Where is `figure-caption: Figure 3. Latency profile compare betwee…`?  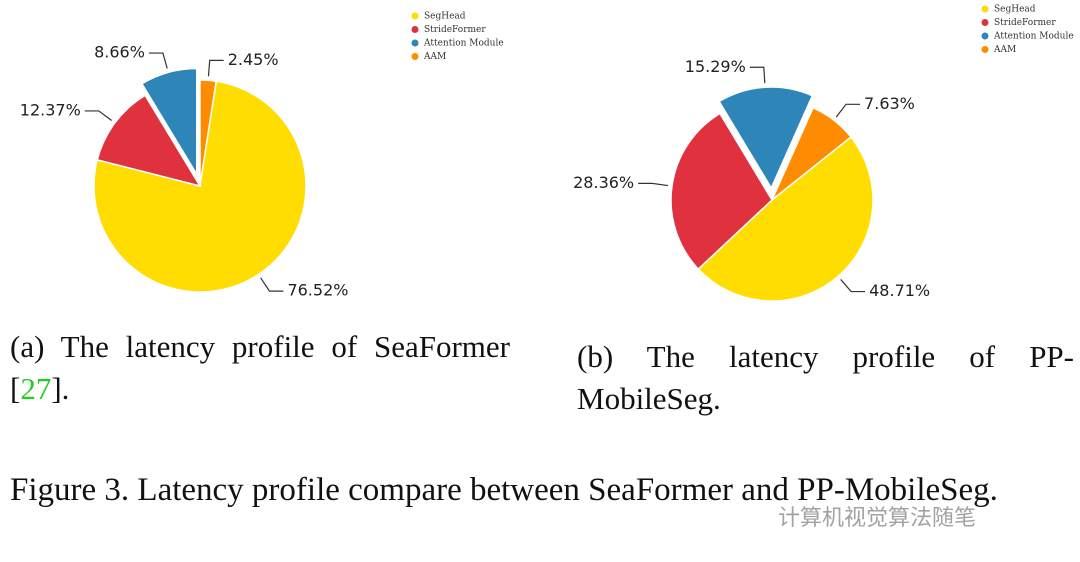 figure-caption: Figure 3. Latency profile compare betwee… is located at coordinates (504, 490).